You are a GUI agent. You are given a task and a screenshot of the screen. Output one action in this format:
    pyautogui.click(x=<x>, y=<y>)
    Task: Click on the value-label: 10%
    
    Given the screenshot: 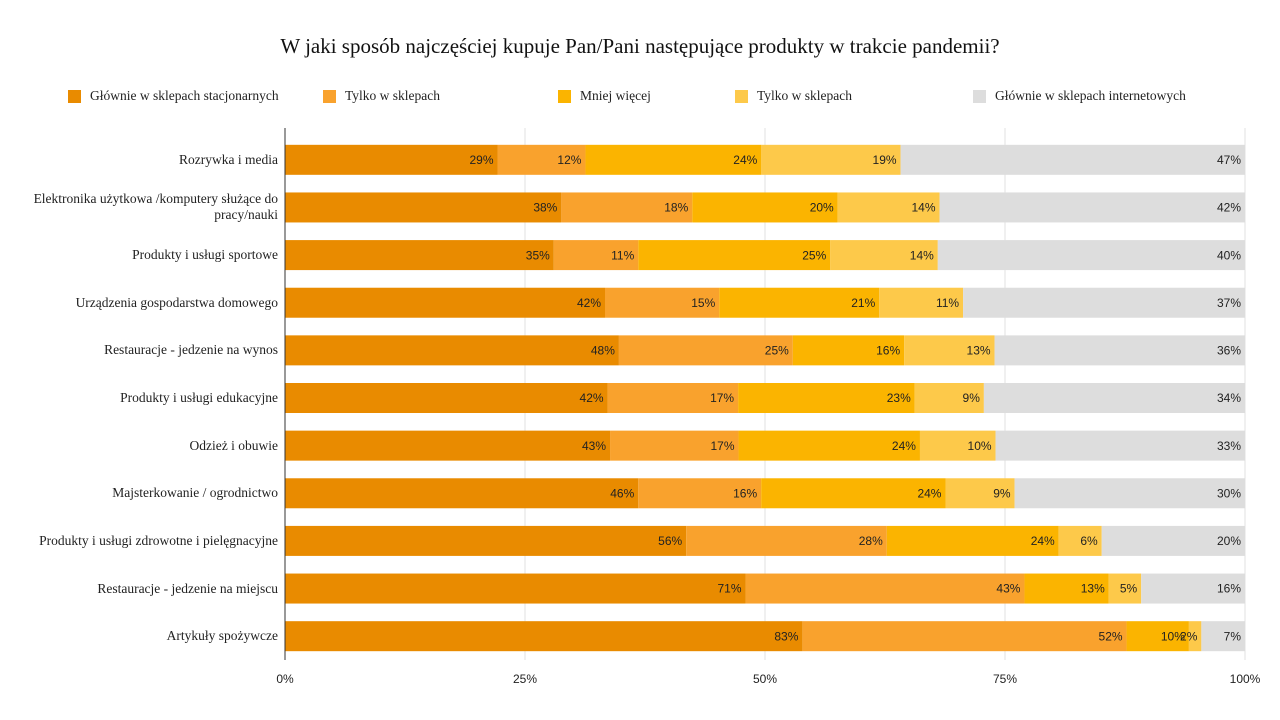 What is the action you would take?
    pyautogui.click(x=980, y=446)
    